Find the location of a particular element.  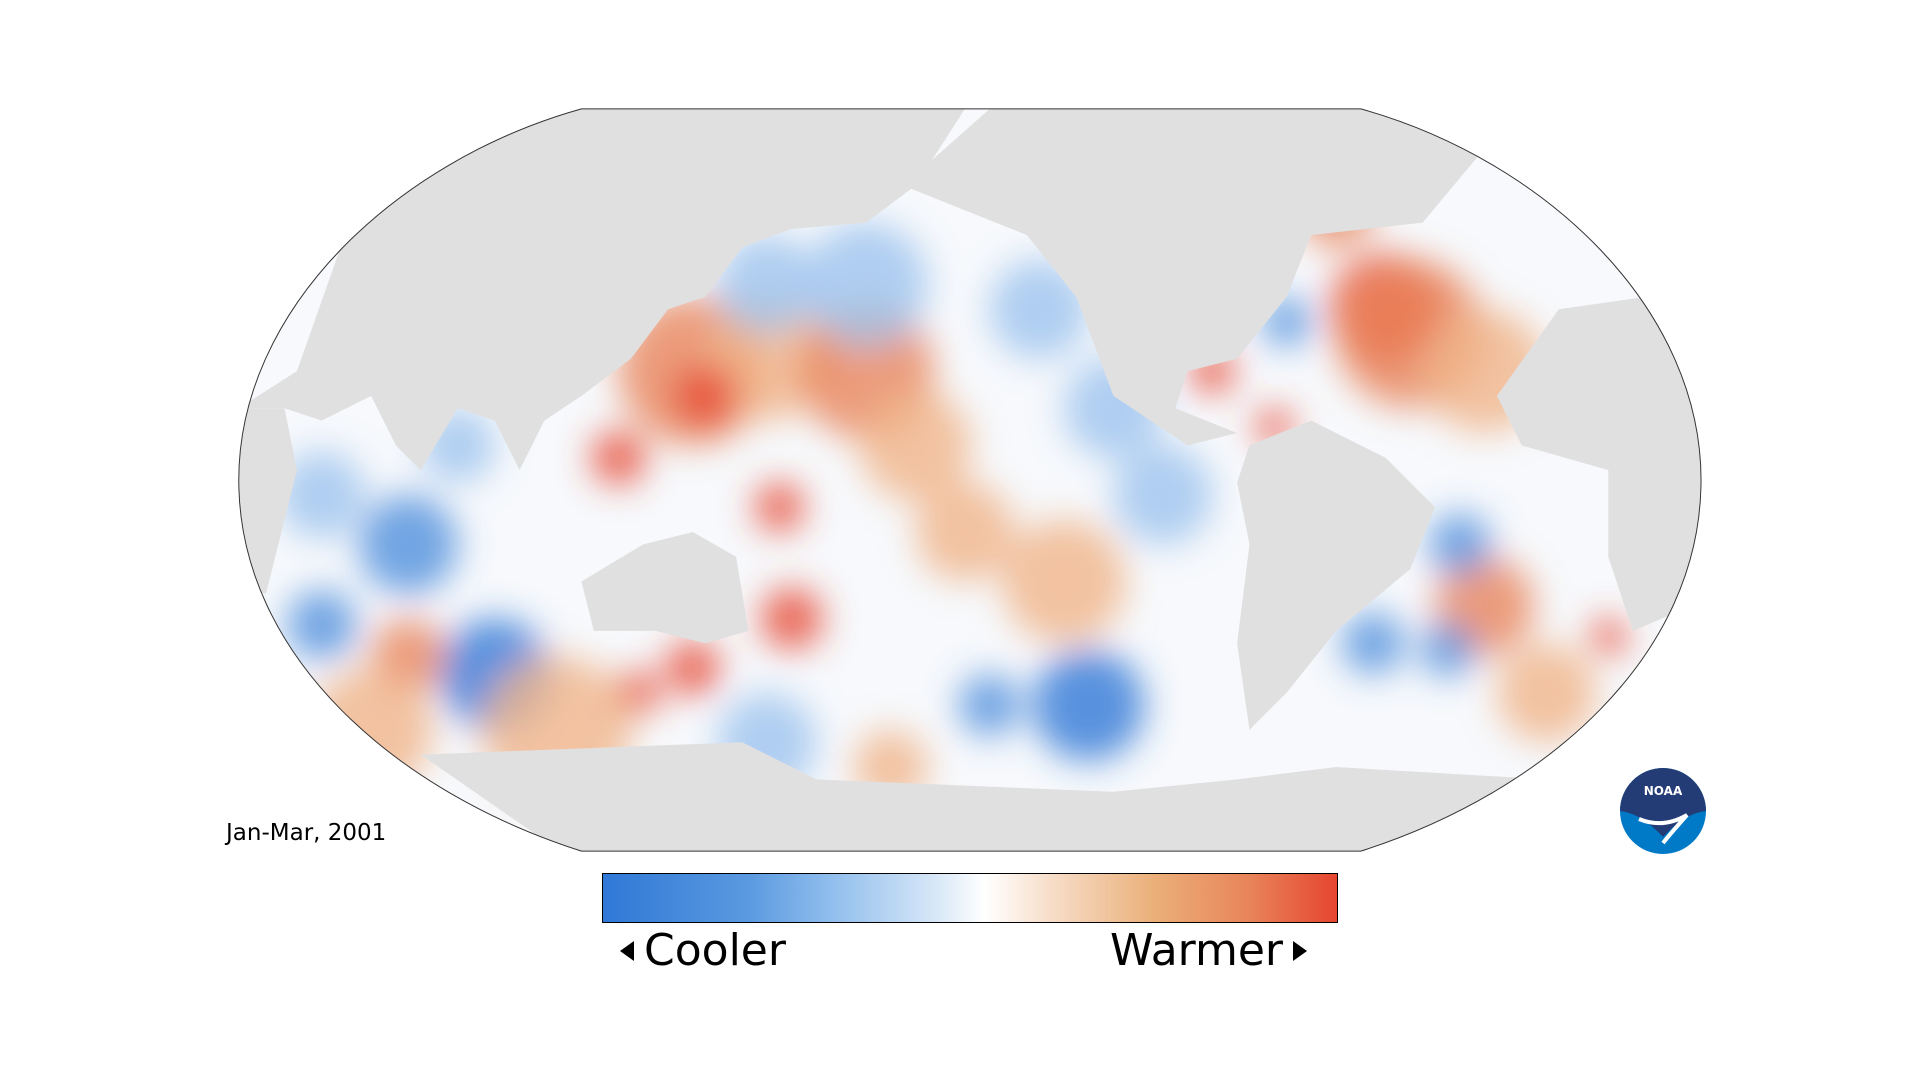

period-label: Jan-Mar, 2001 is located at coordinates (306, 833).